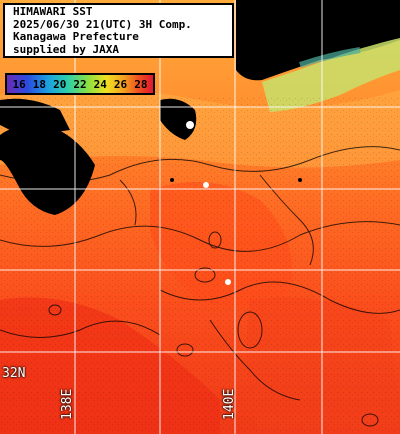 The image size is (400, 434). Describe the element at coordinates (39, 84) in the screenshot. I see `legend-tick: 18` at that location.